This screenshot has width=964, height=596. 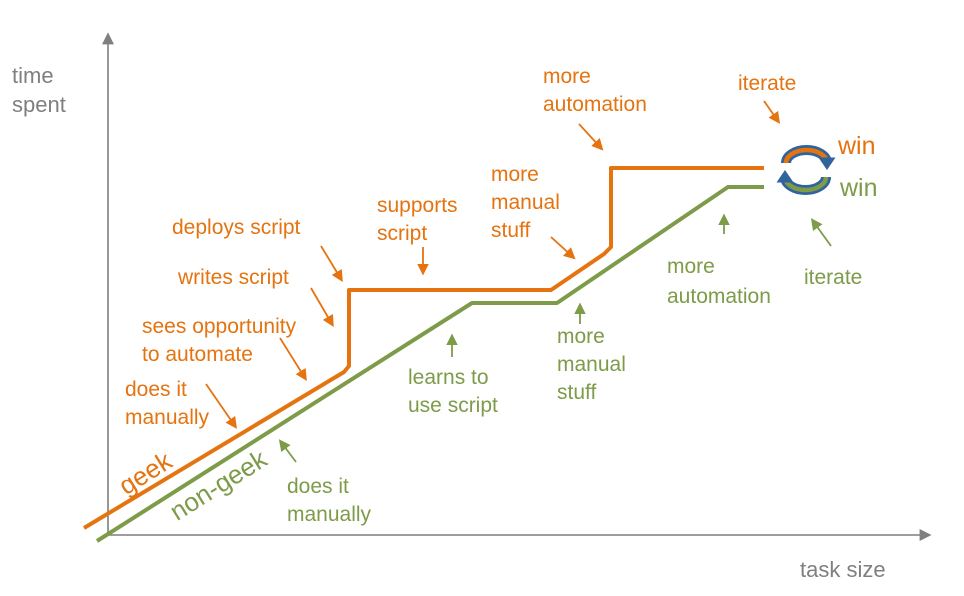 What do you see at coordinates (219, 340) in the screenshot?
I see `label-geek-sees-opportunity: sees opportunity to automate` at bounding box center [219, 340].